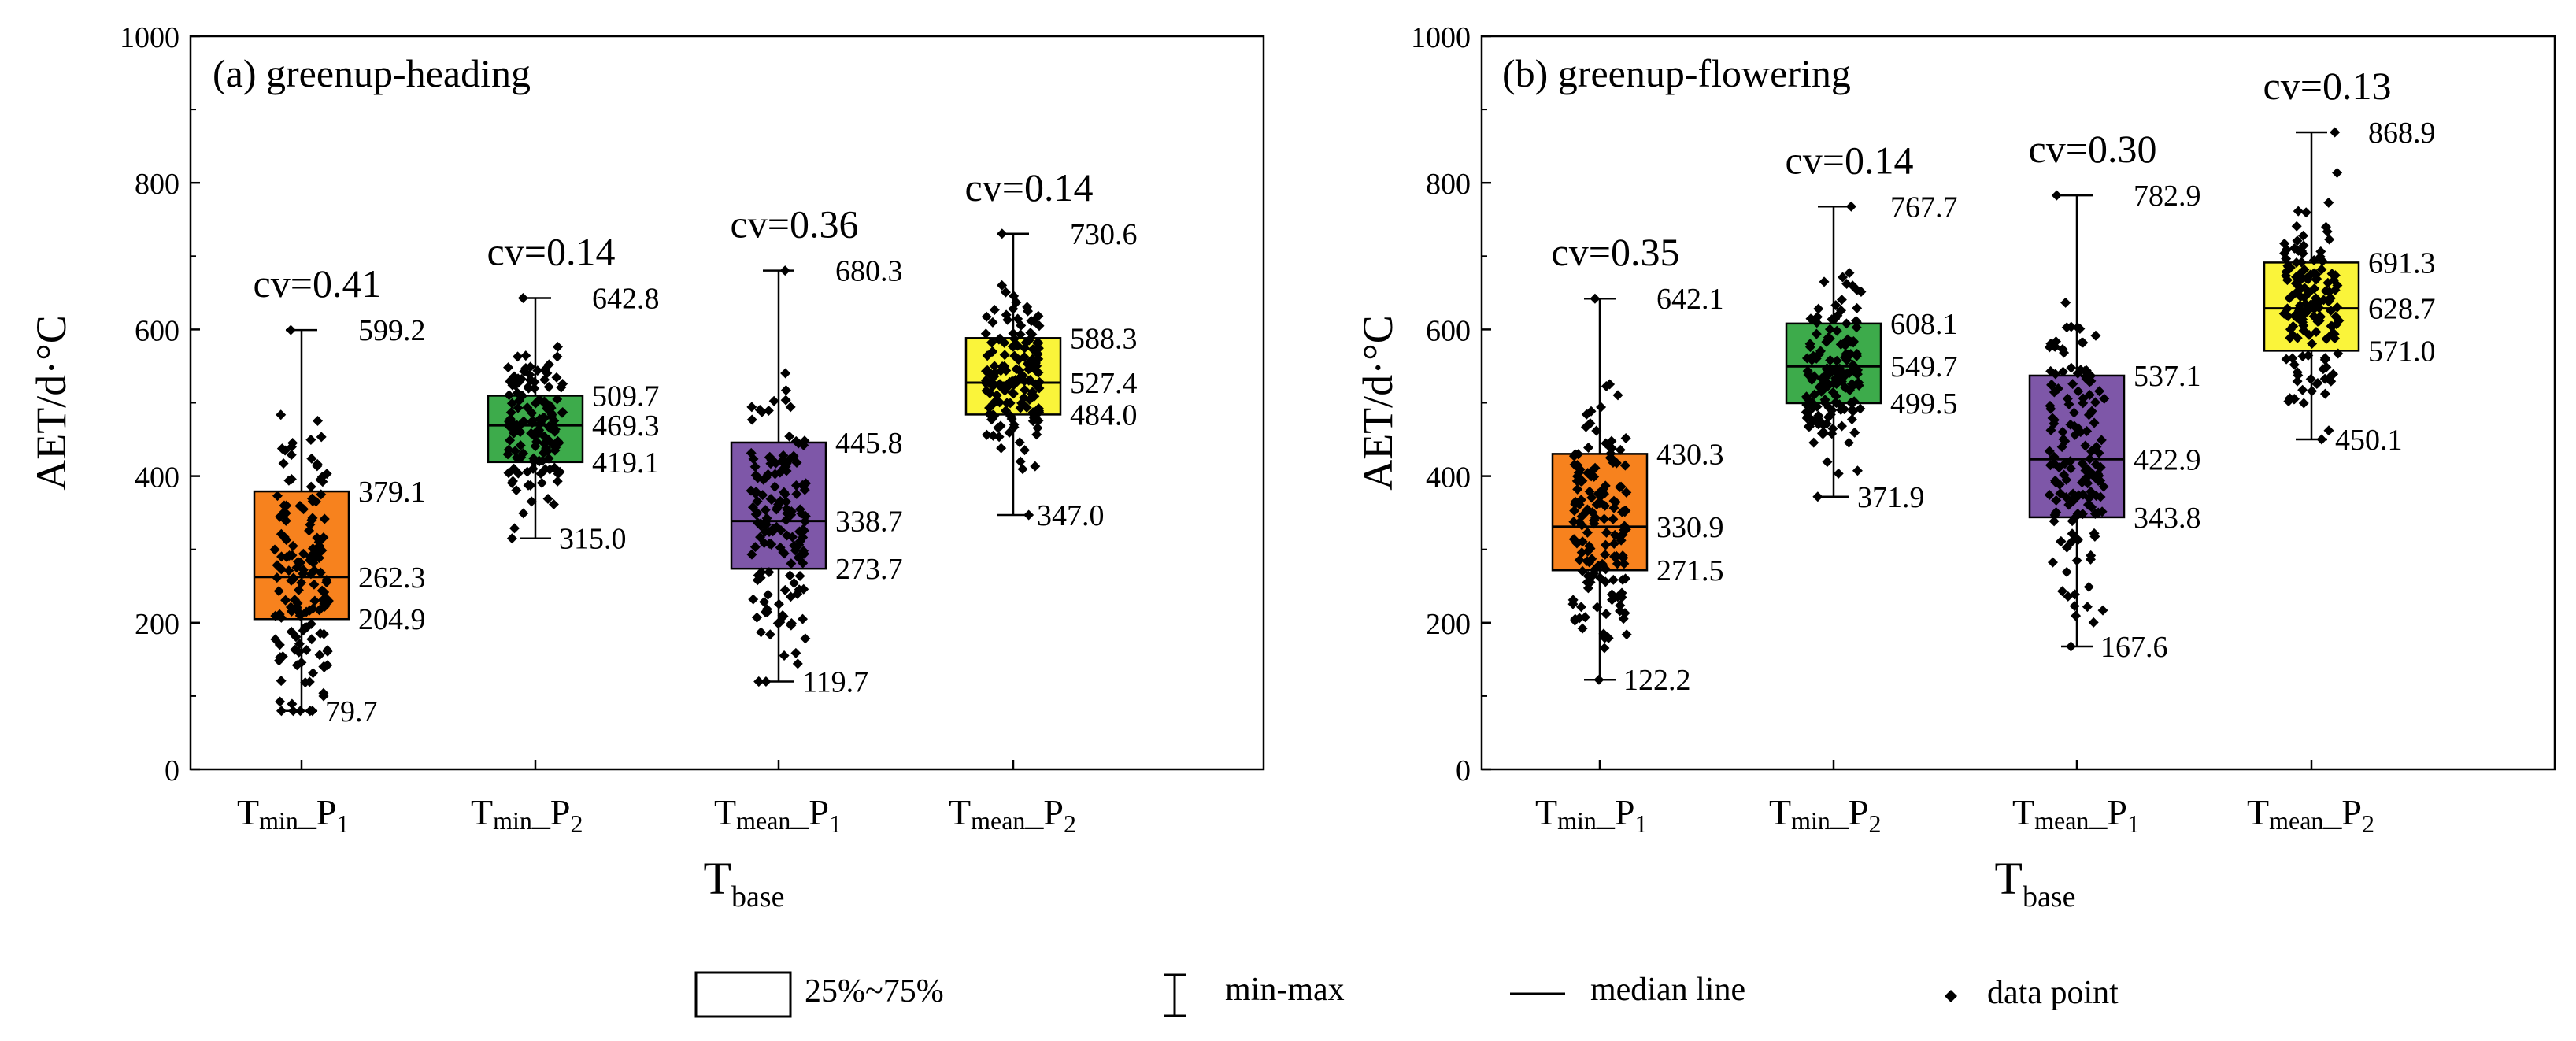  What do you see at coordinates (1104, 338) in the screenshot?
I see `q3-label: 588.3` at bounding box center [1104, 338].